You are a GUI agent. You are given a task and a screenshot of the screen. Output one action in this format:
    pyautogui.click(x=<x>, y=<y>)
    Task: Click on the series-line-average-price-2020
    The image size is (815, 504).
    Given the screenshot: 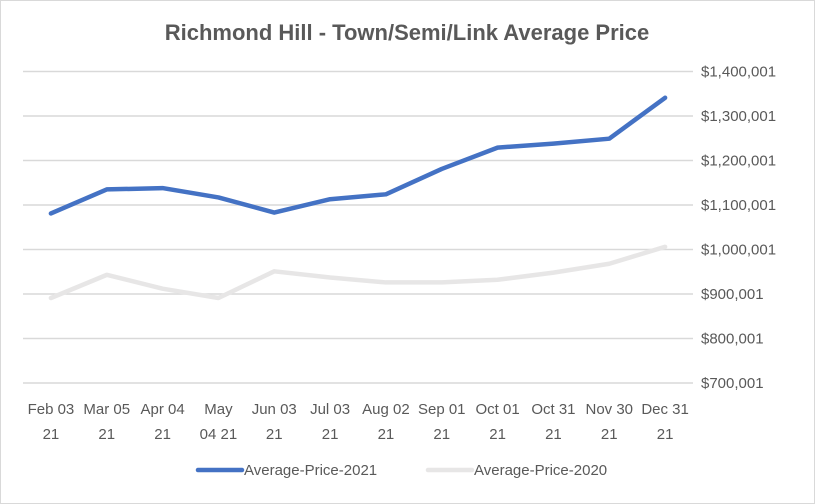 What is the action you would take?
    pyautogui.click(x=358, y=272)
    